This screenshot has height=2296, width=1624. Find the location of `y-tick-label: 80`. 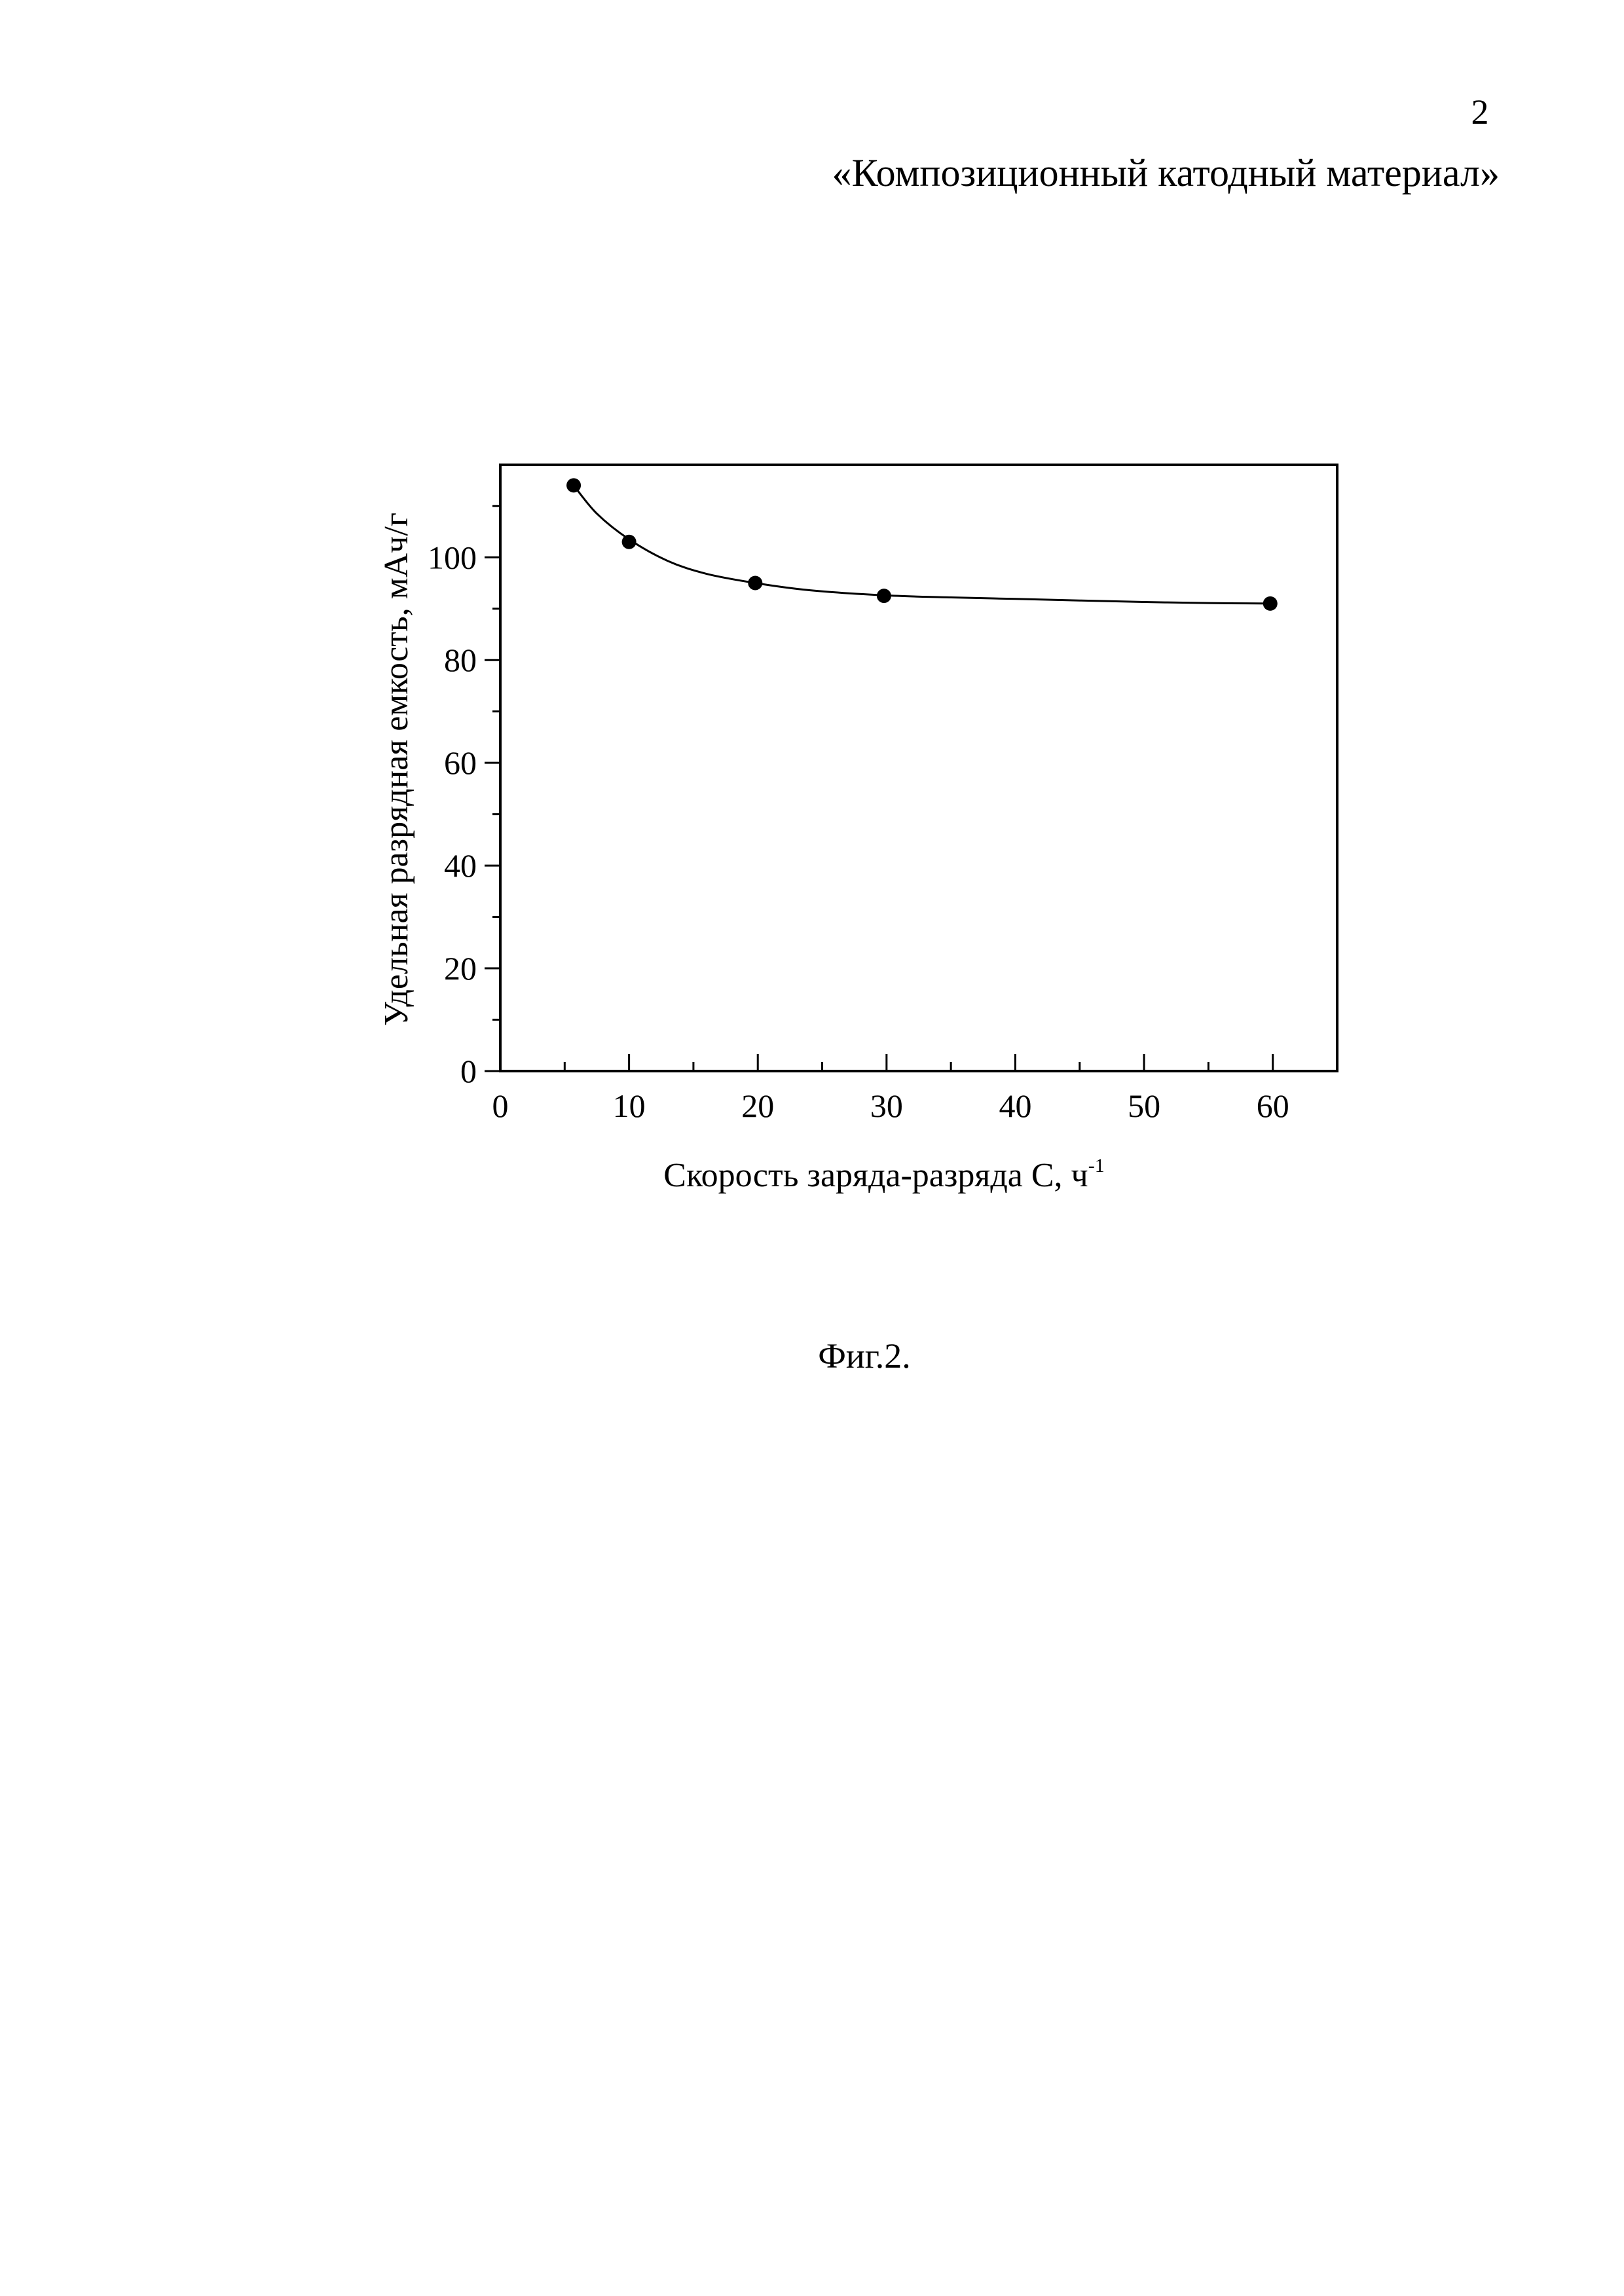

y-tick-label: 80 is located at coordinates (460, 660).